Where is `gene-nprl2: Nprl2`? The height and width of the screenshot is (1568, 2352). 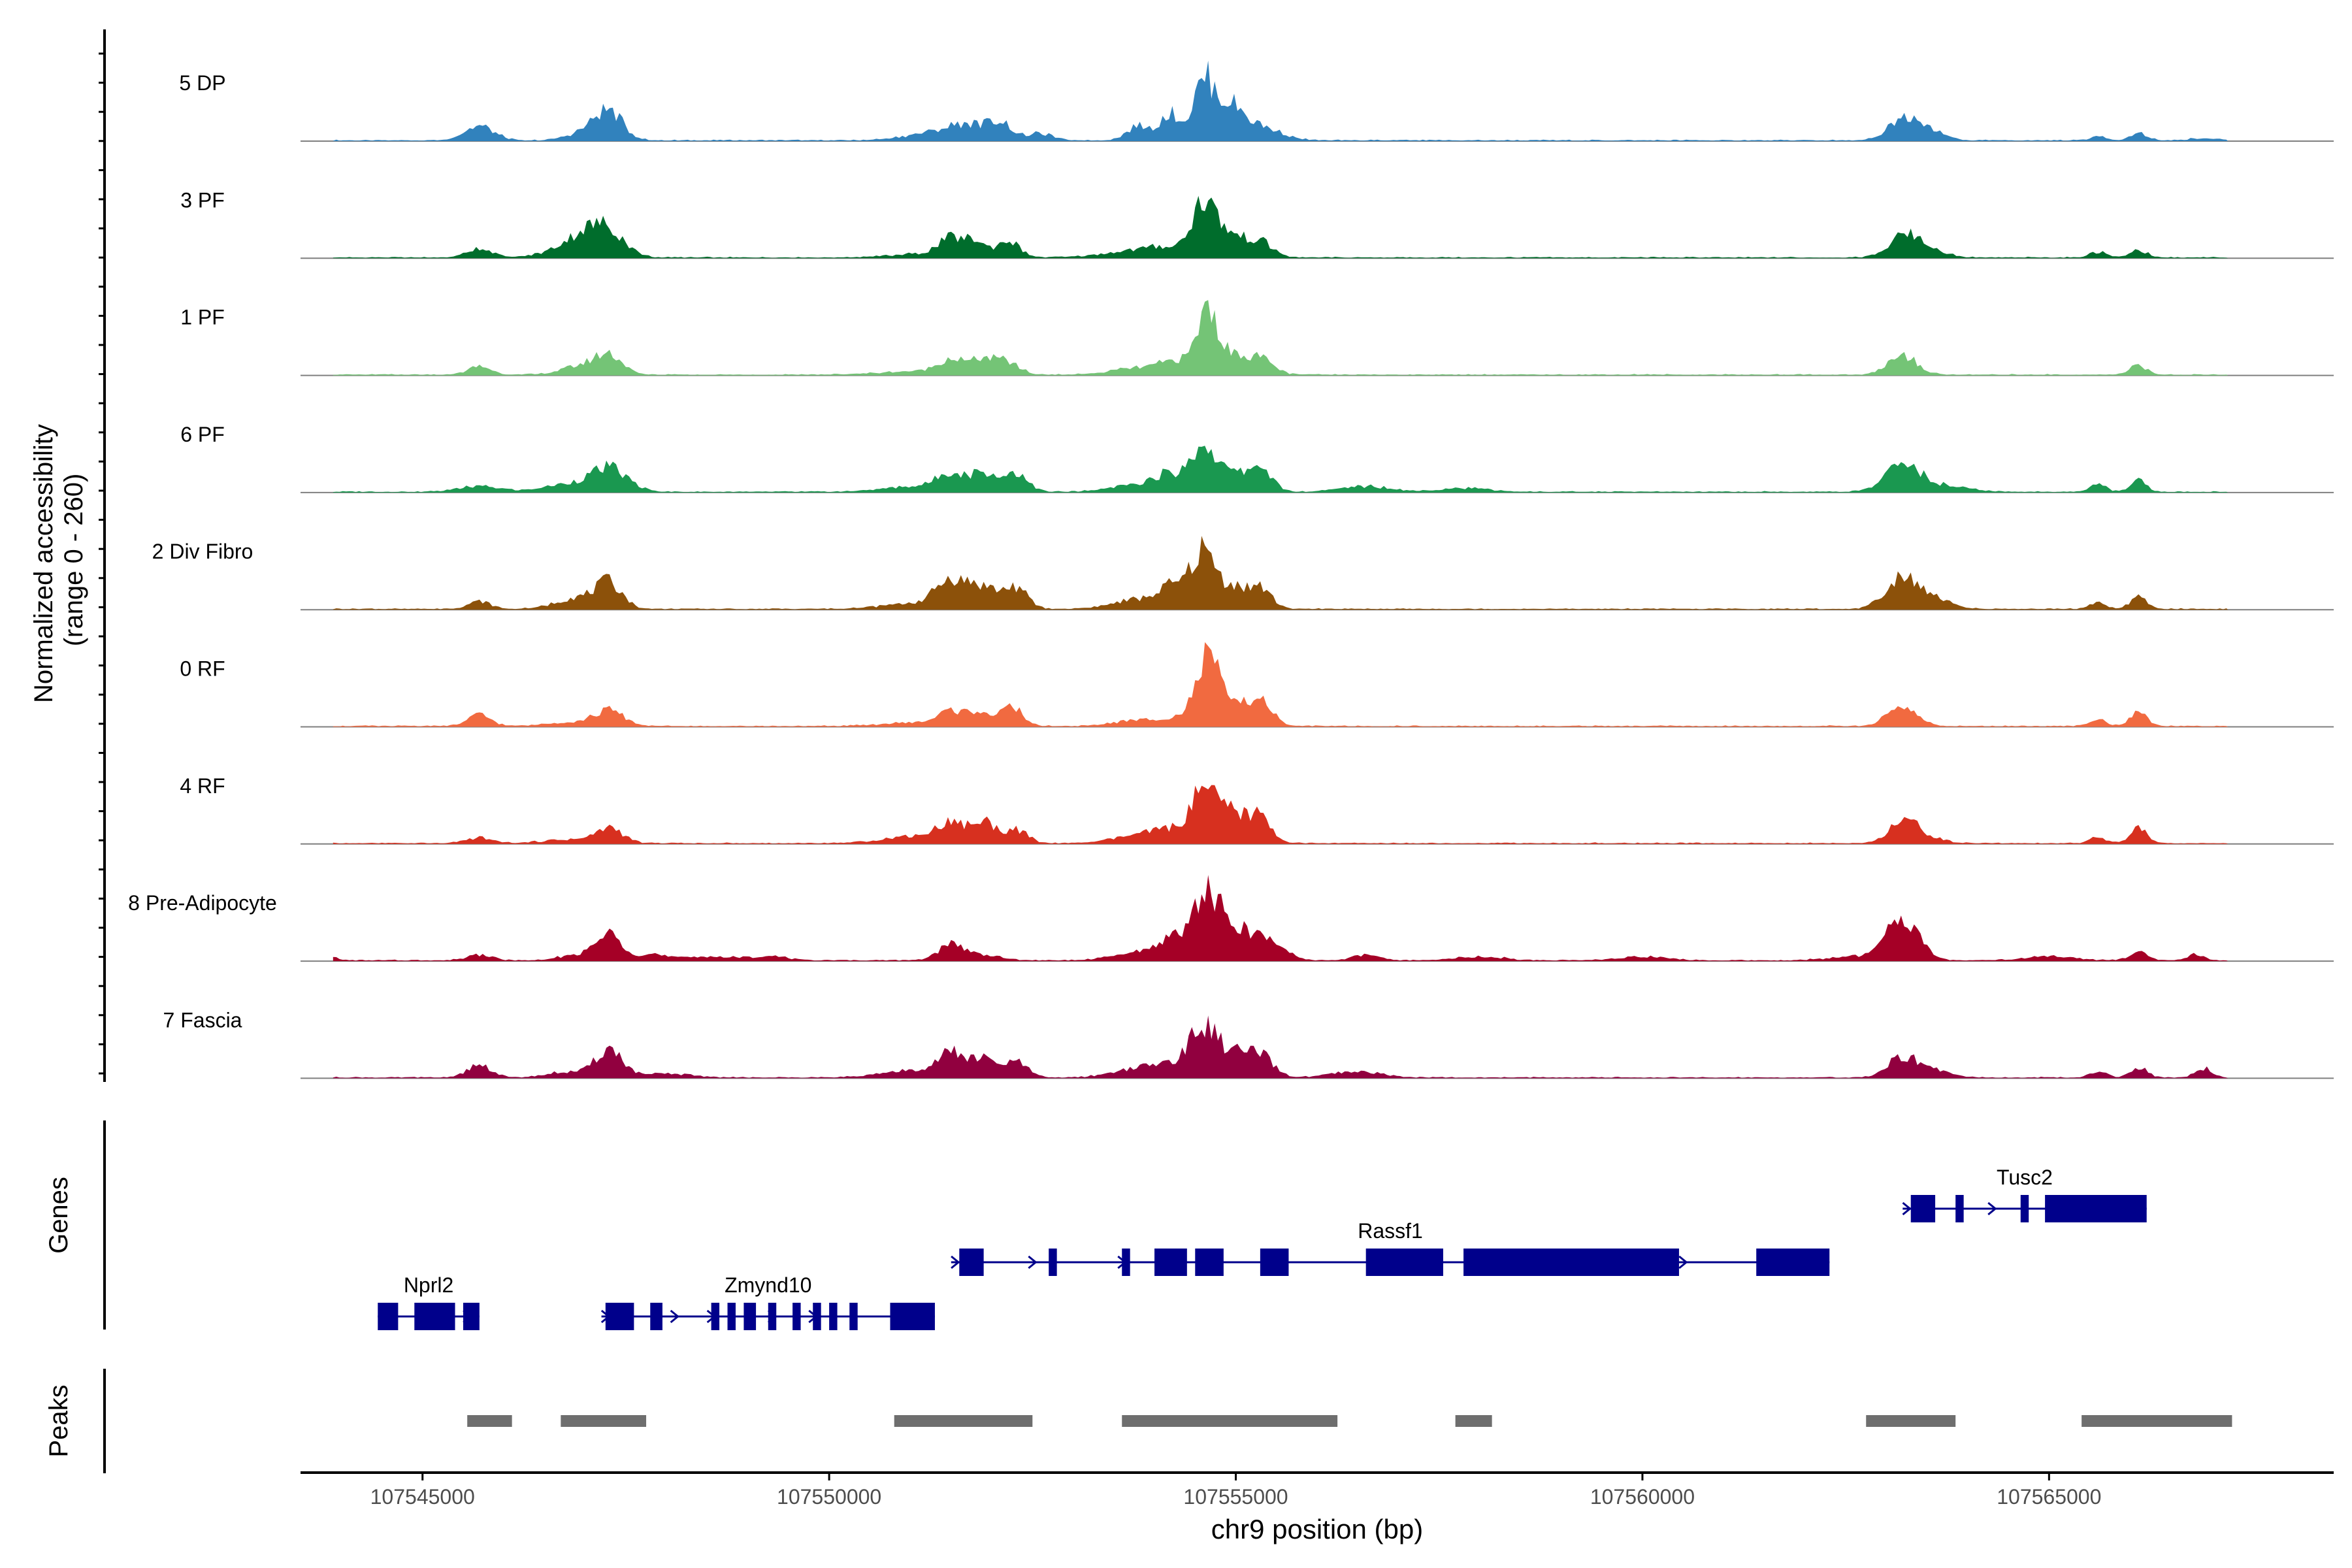
gene-nprl2: Nprl2 is located at coordinates (429, 1301).